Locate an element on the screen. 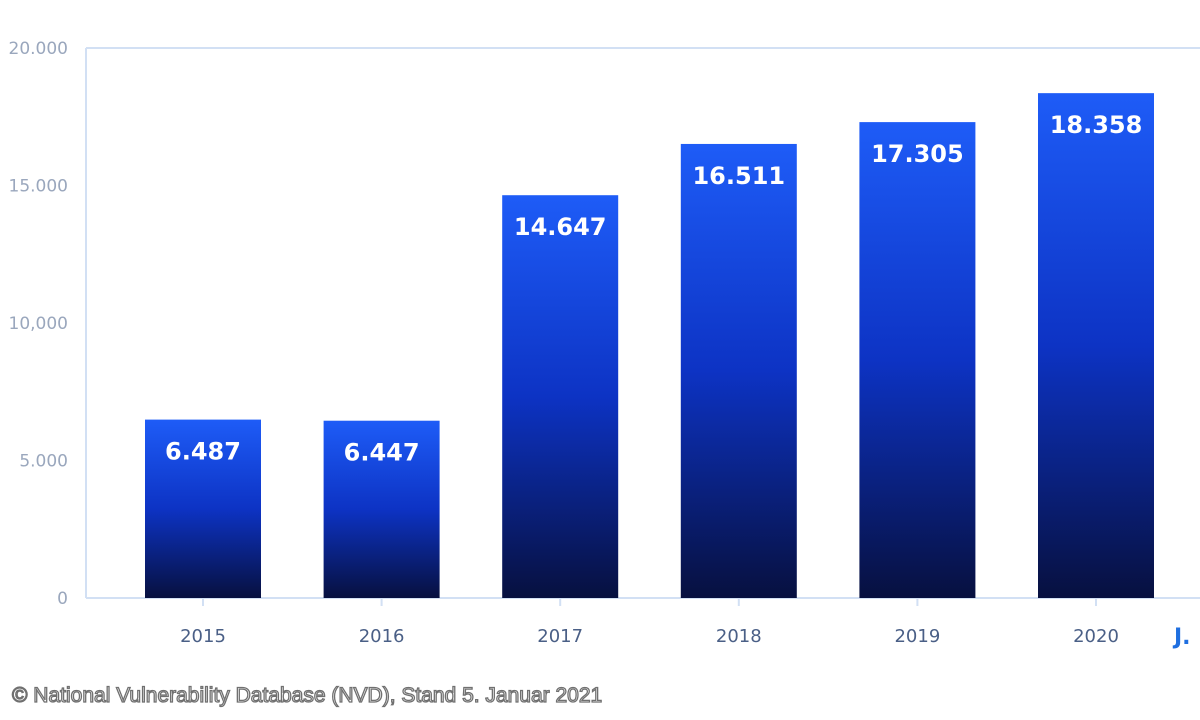 This screenshot has height=720, width=1200. y-tick-label: 5.000 is located at coordinates (43, 462).